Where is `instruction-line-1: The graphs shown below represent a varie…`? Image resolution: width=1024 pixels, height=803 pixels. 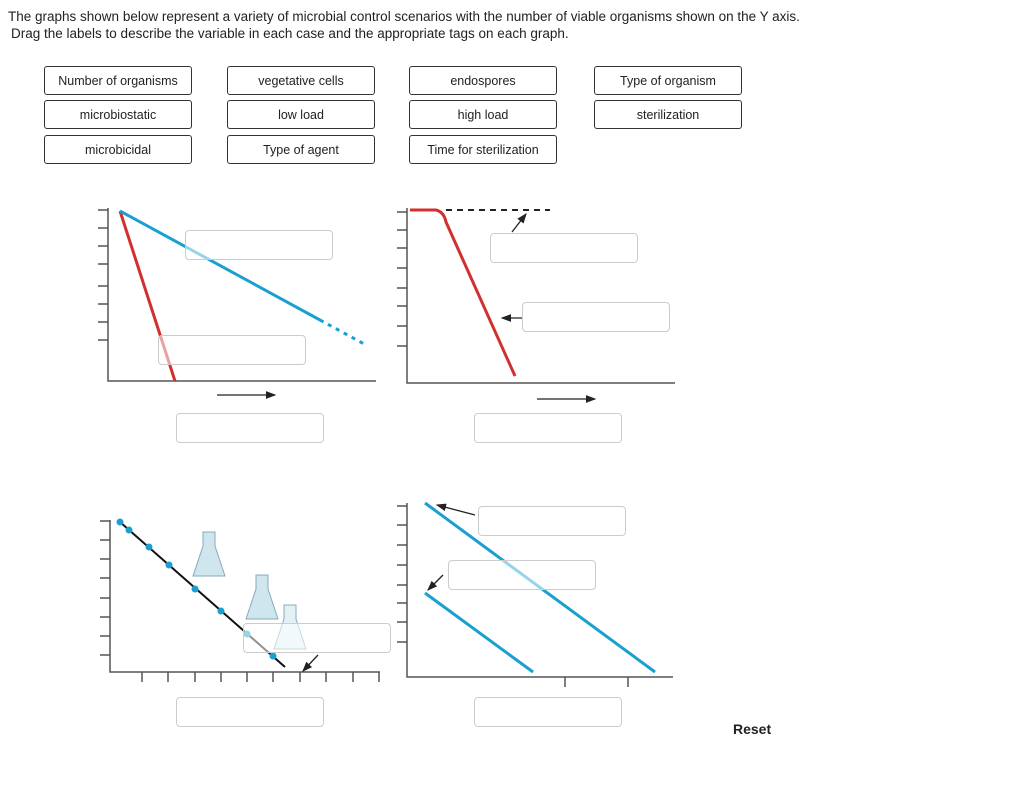 instruction-line-1: The graphs shown below represent a varie… is located at coordinates (404, 16).